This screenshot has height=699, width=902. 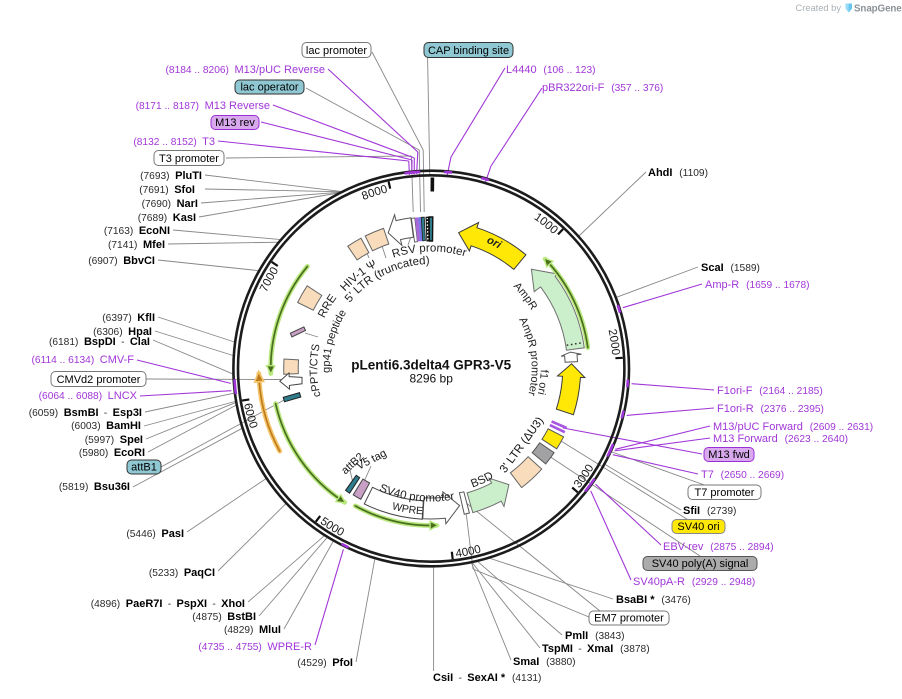 I want to click on svg-text: CAP binding site, so click(x=468, y=51).